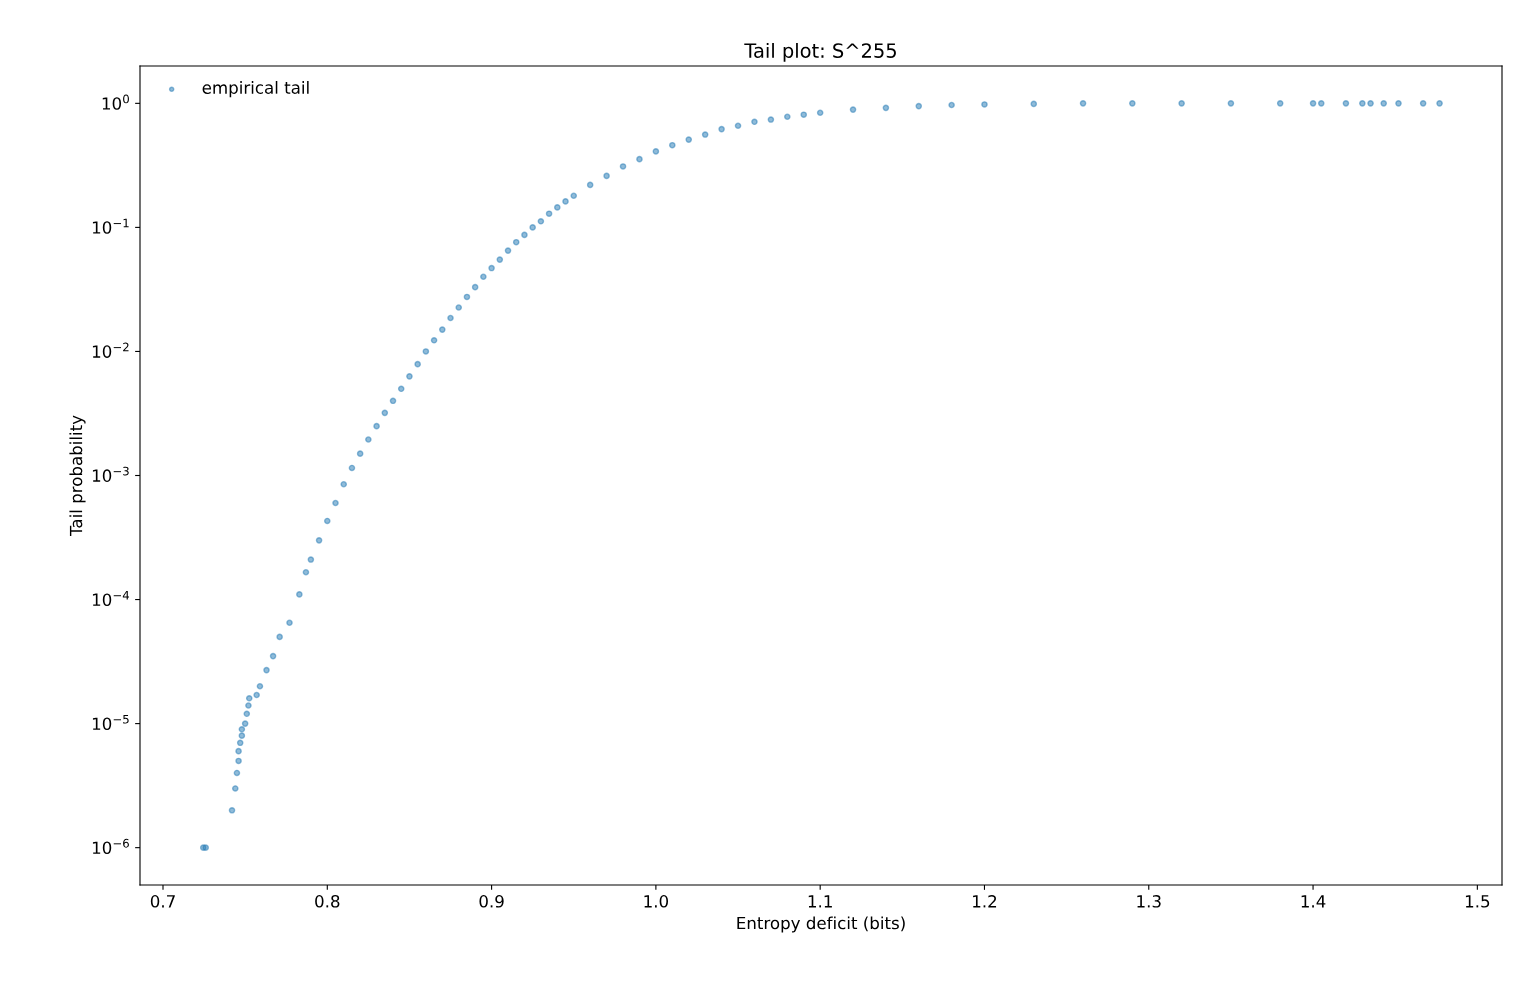 Image resolution: width=1530 pixels, height=990 pixels. Describe the element at coordinates (110, 350) in the screenshot. I see `y-tick-label: 10$^{−2}$` at that location.